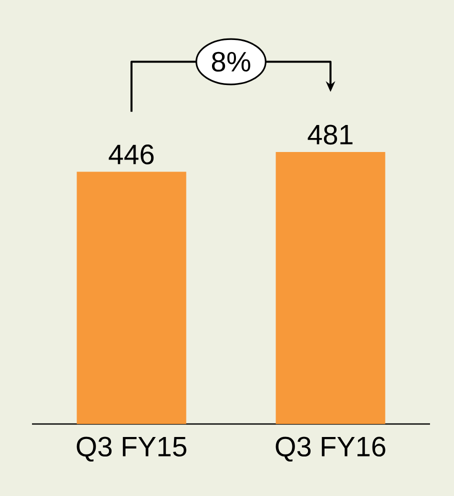 The height and width of the screenshot is (496, 454). I want to click on data-label: 481, so click(330, 134).